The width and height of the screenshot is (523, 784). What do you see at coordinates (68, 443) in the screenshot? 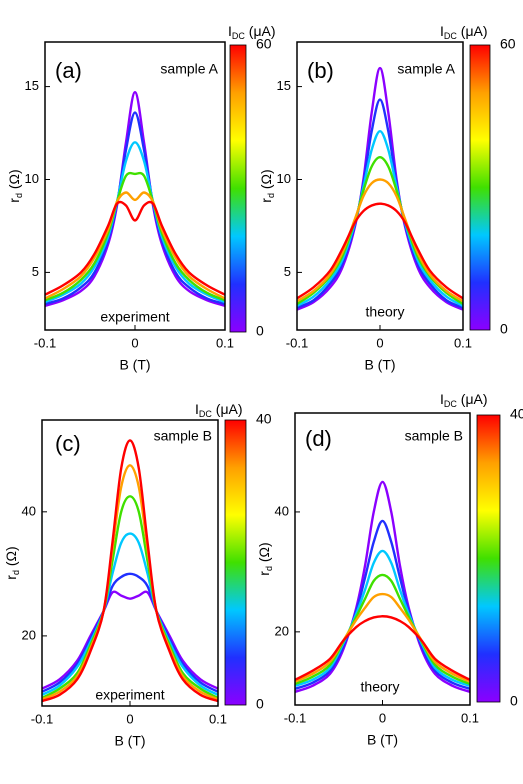
I see `panel-label: (c)` at bounding box center [68, 443].